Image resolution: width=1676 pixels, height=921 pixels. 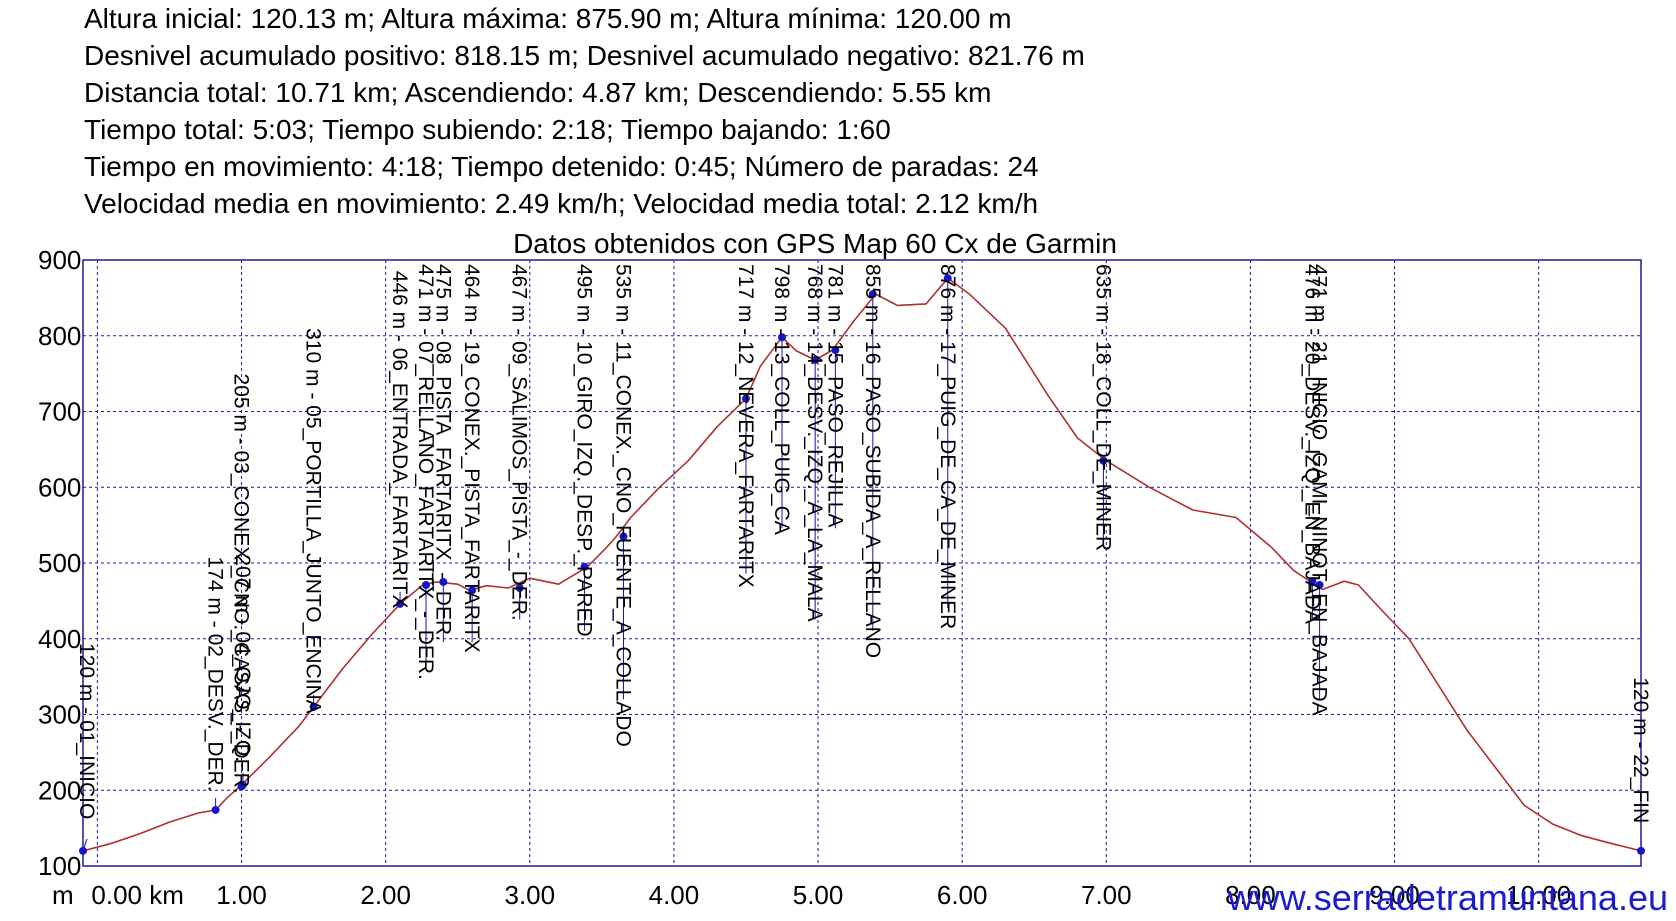 I want to click on waypoint-label: 475 m - 08_PISTA_FARTARITX_-_DER., so click(x=442, y=452).